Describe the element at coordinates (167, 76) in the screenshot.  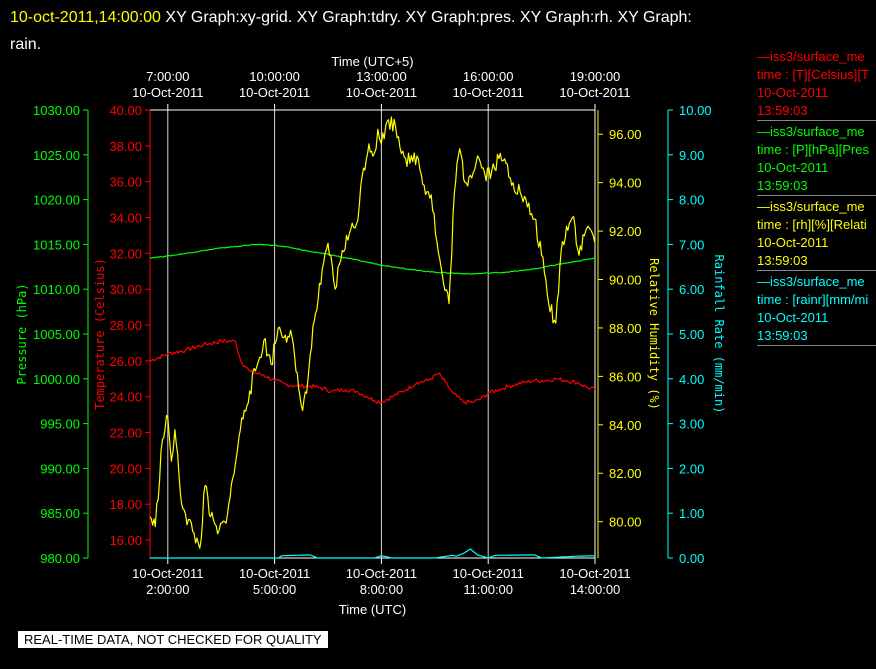
I see `x-top-tick-label-time: 7:00:00` at that location.